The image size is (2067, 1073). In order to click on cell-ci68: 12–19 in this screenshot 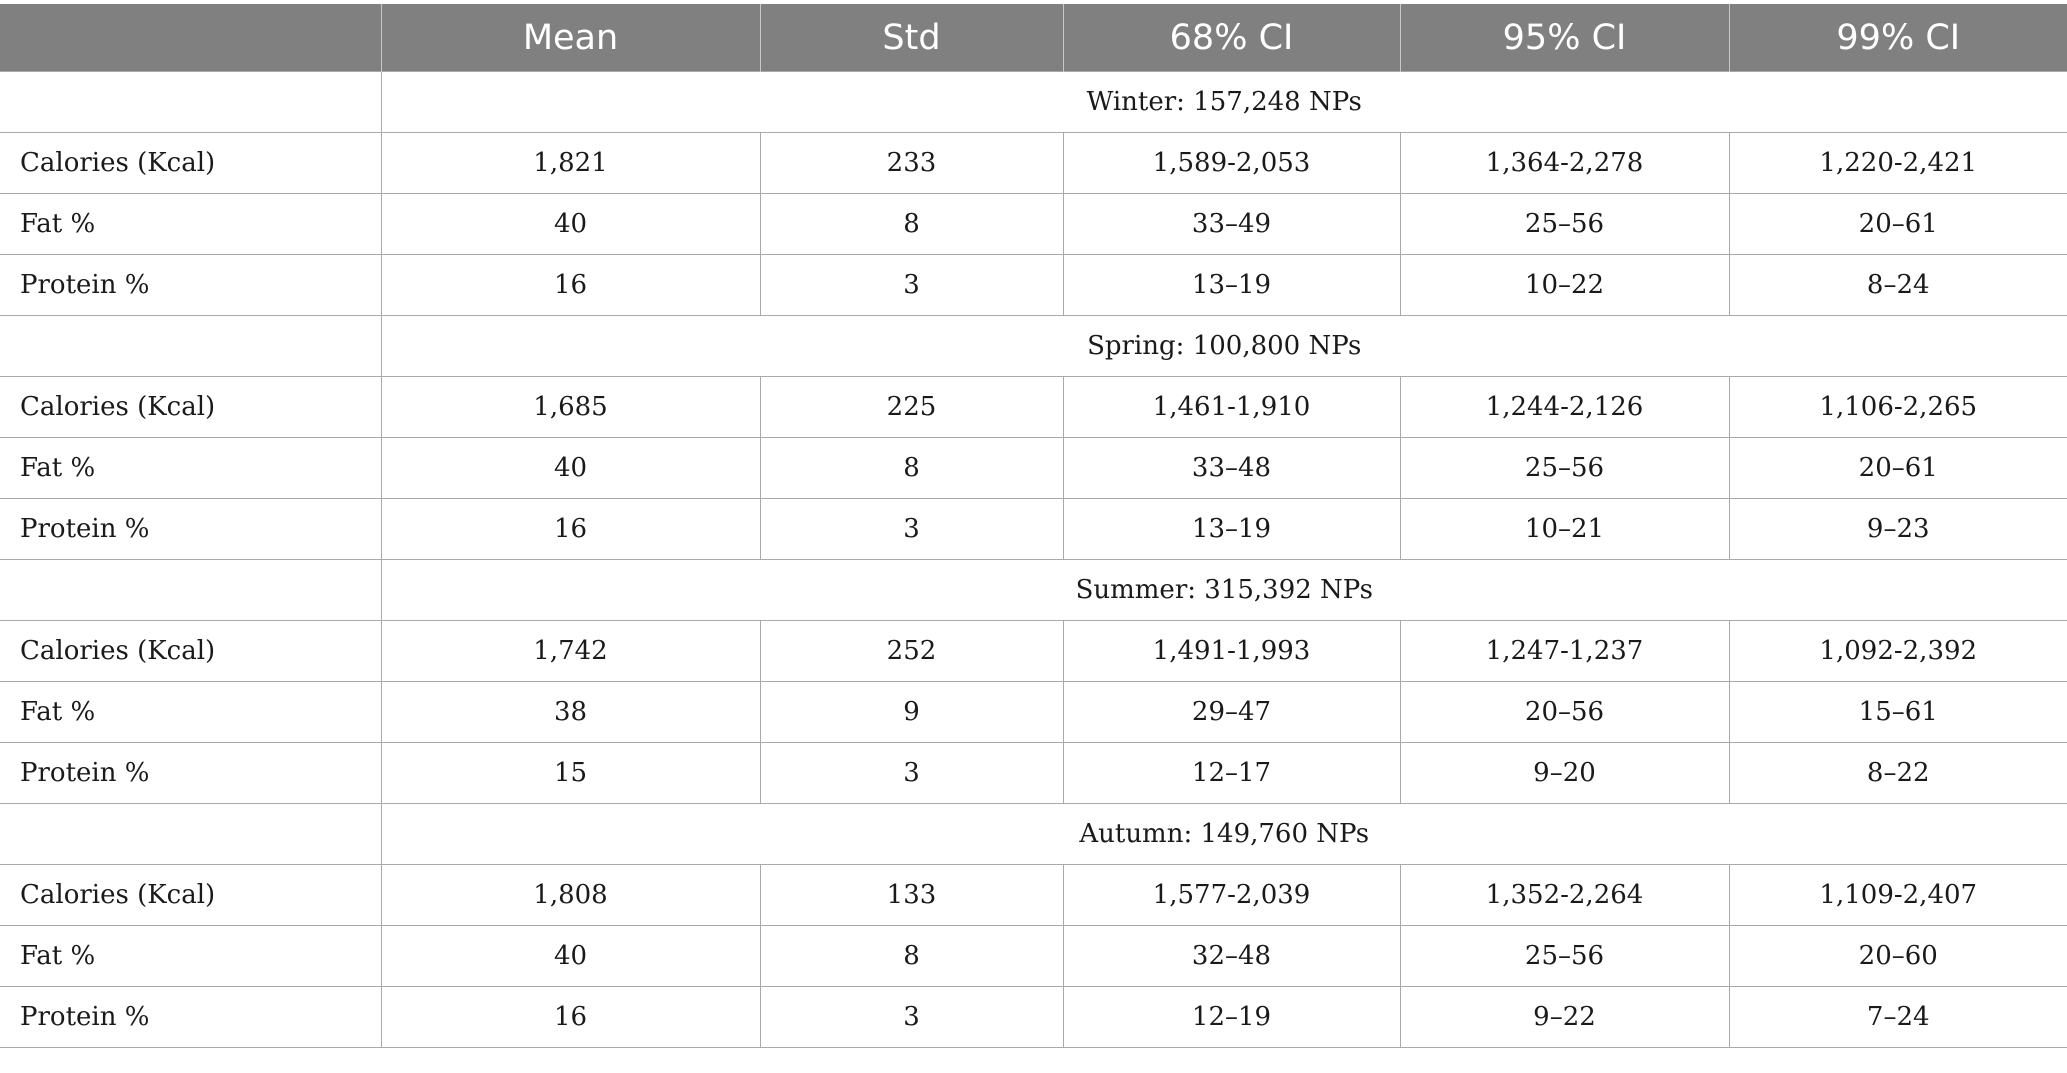, I will do `click(1231, 1017)`.